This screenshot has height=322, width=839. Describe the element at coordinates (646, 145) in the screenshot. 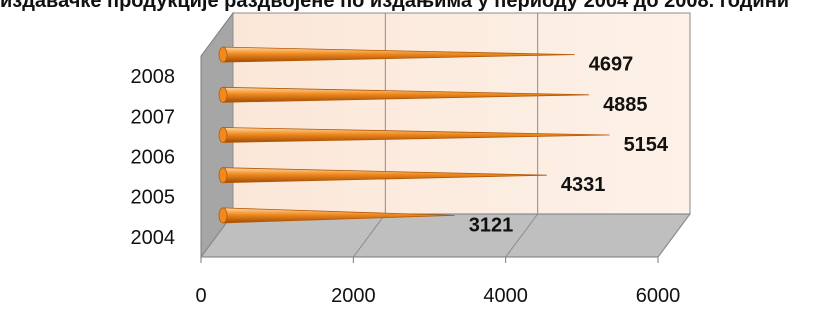

I see `data-label: 5154` at that location.